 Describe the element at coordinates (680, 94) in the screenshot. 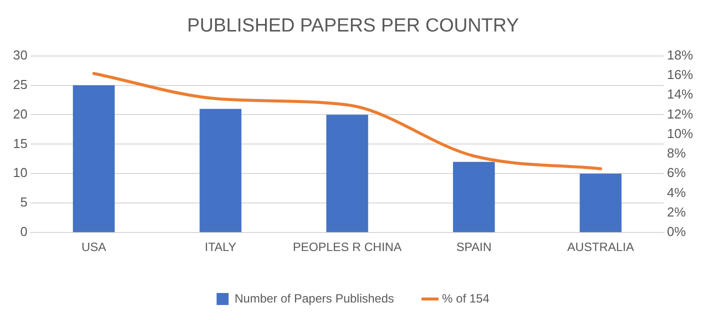

I see `y2-tick-label: 14%` at that location.